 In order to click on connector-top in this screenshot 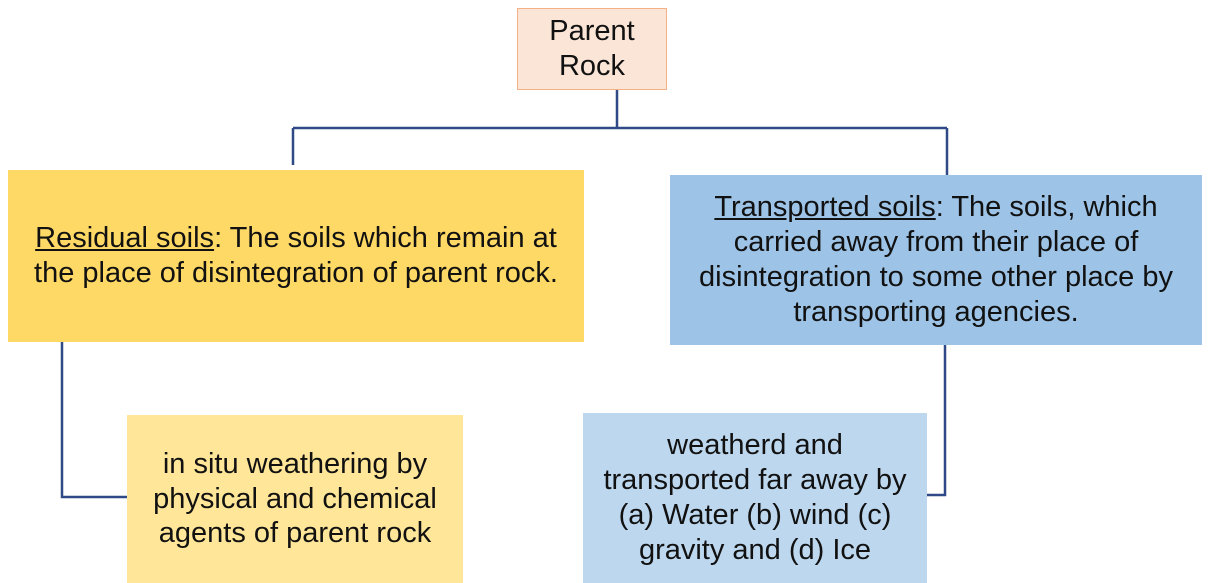, I will do `click(620, 132)`.